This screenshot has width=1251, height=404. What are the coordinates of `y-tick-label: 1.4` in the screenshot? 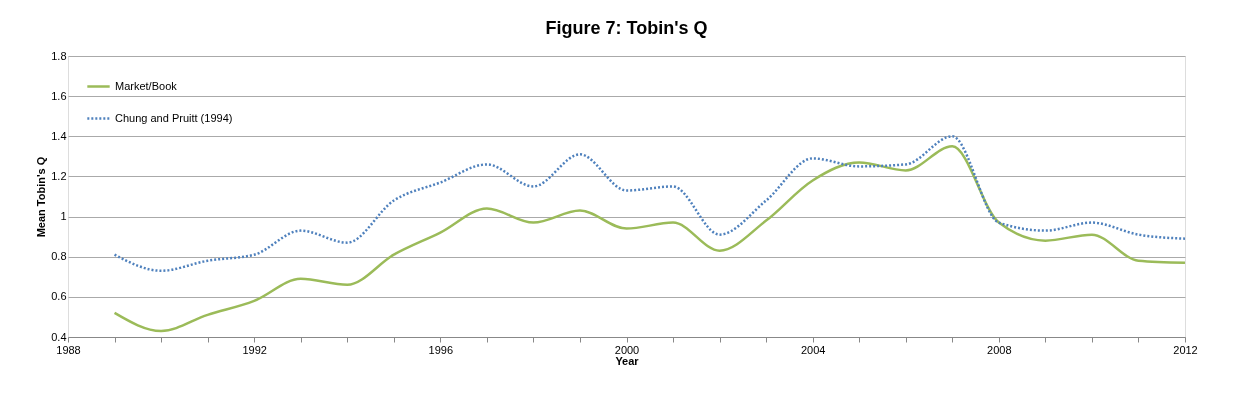 It's located at (59, 135).